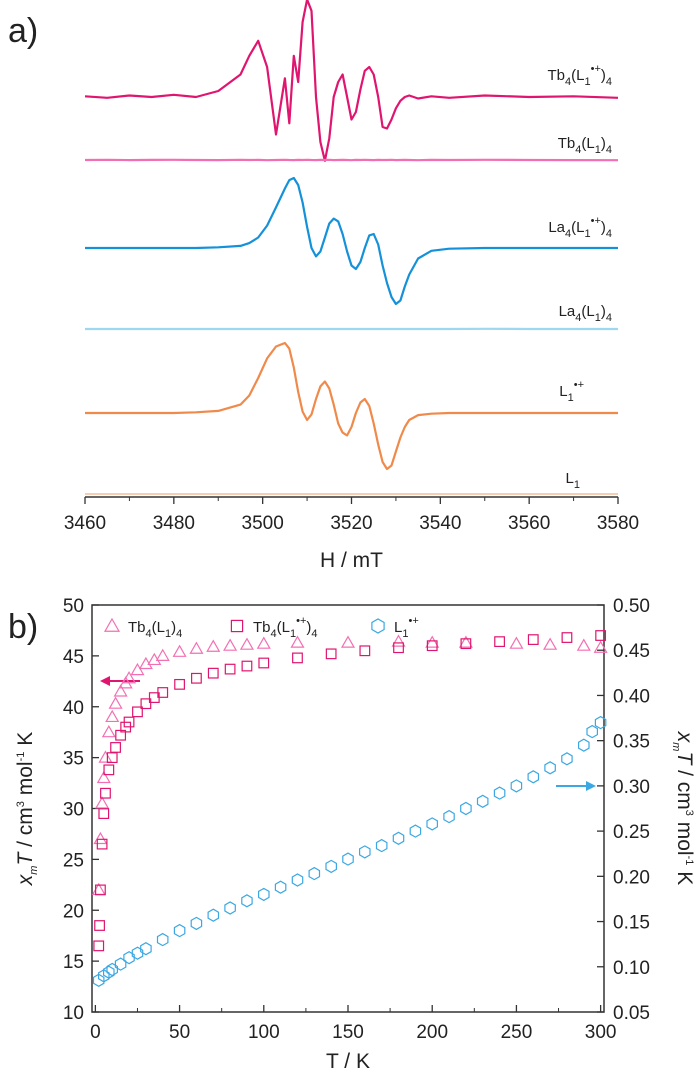 This screenshot has height=1077, width=700. What do you see at coordinates (631, 877) in the screenshot?
I see `y-right-tick-label: 0.20` at bounding box center [631, 877].